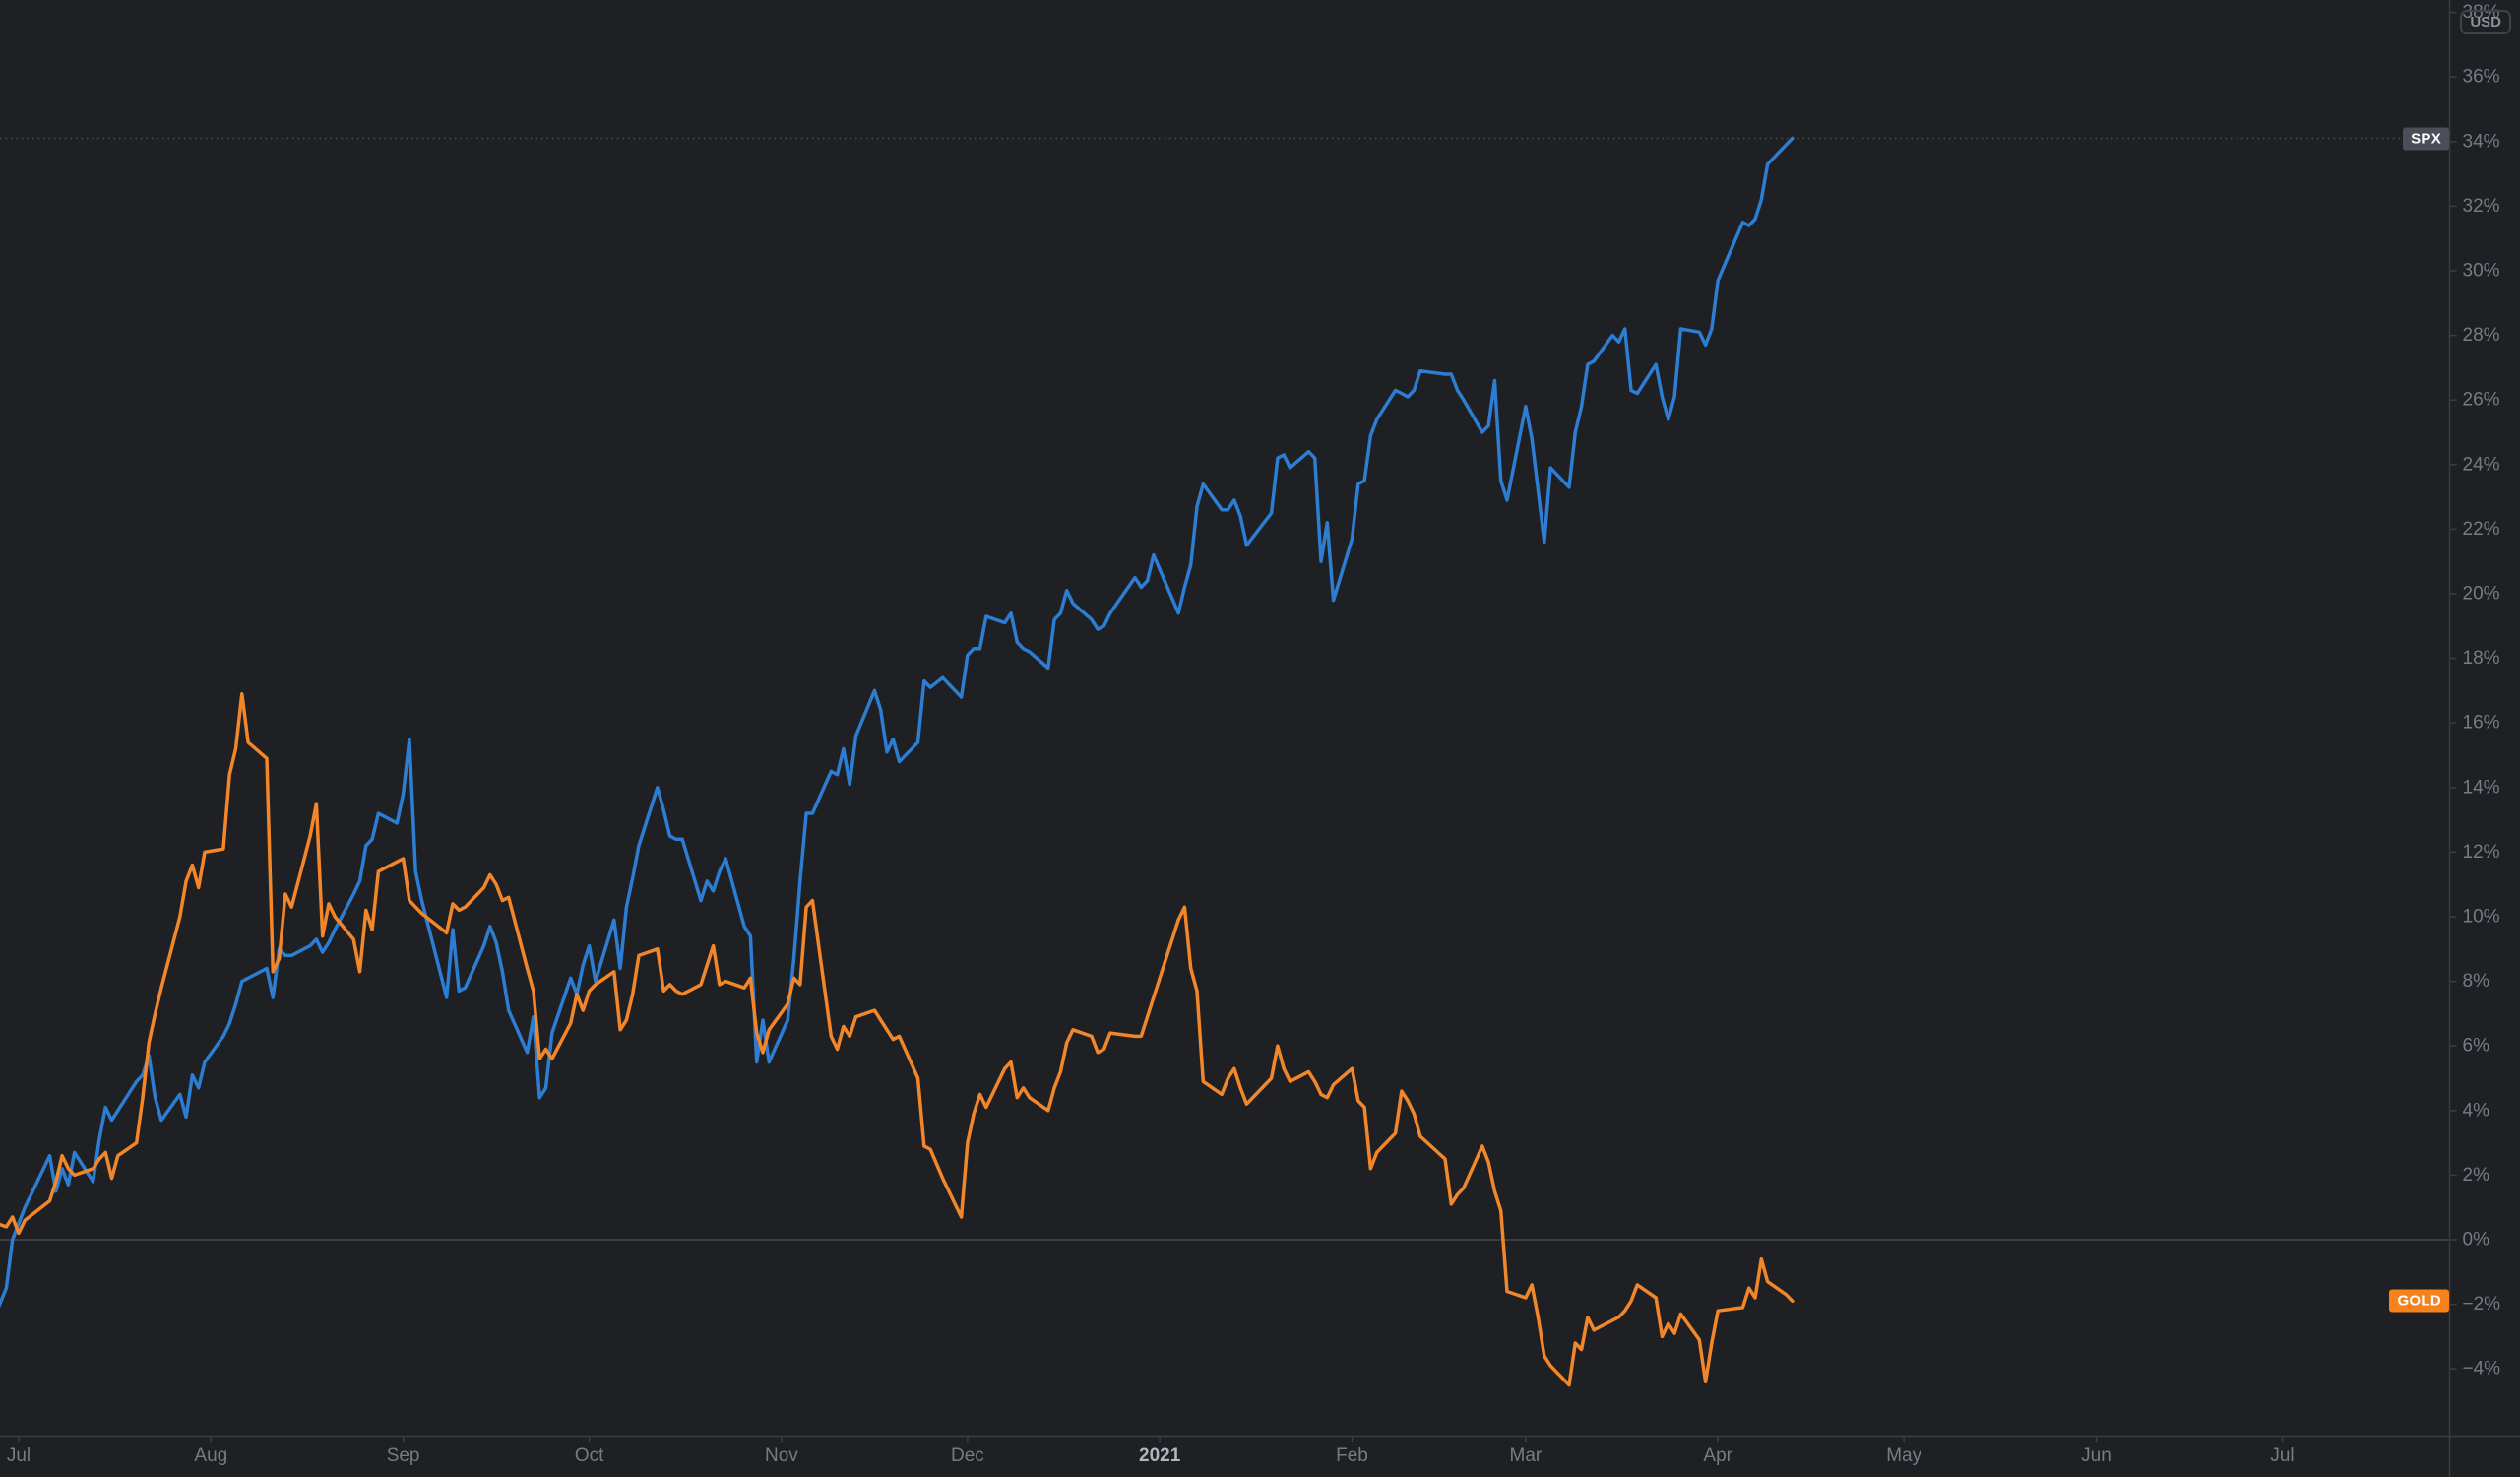 This screenshot has height=1477, width=2520. Describe the element at coordinates (2096, 1455) in the screenshot. I see `time-tick-label: Jun` at that location.